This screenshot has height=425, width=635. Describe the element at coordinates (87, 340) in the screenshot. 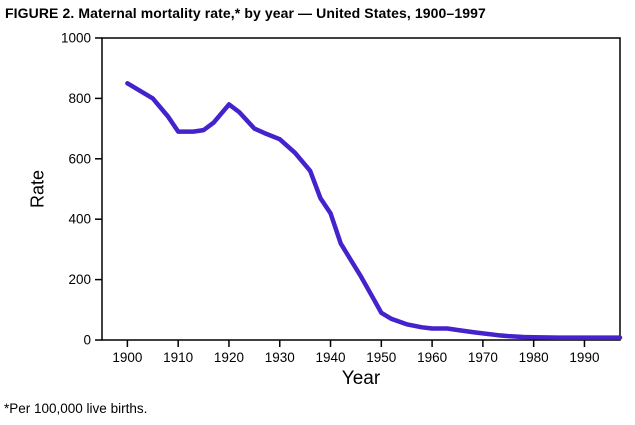

I see `y-tick-label: 0` at that location.